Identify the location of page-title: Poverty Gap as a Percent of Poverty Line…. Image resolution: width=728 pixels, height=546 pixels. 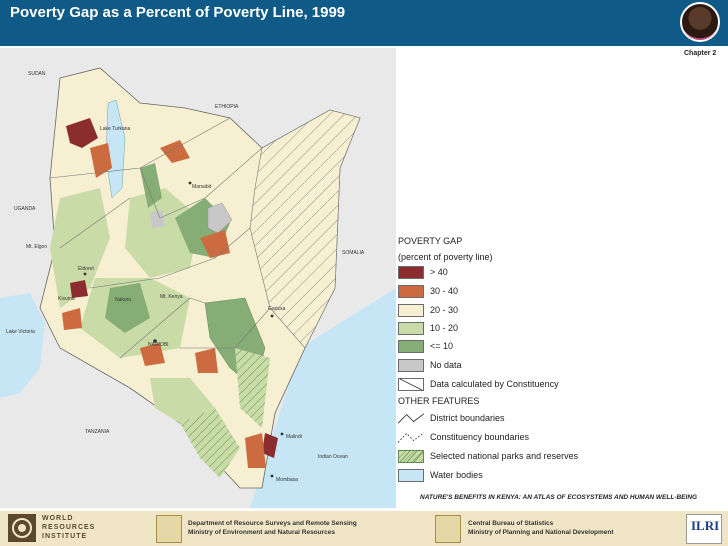
(178, 12).